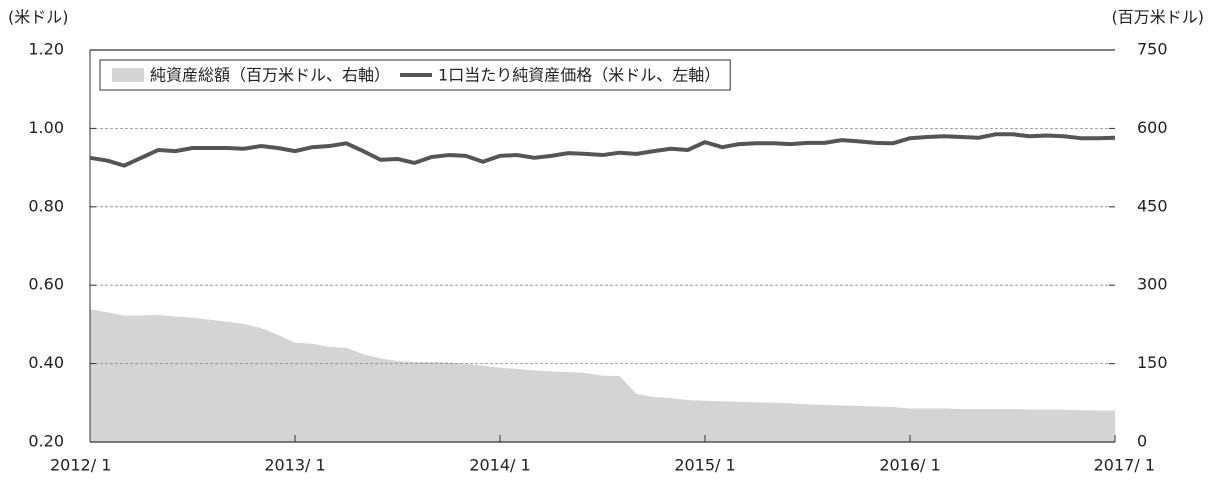 This screenshot has width=1210, height=482. I want to click on line, so click(602, 150).